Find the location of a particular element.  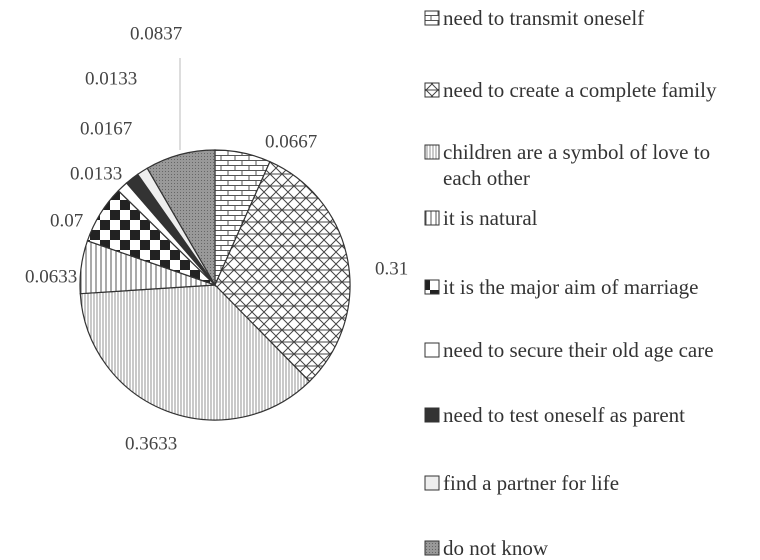

data-label: 0.0837 is located at coordinates (156, 33).